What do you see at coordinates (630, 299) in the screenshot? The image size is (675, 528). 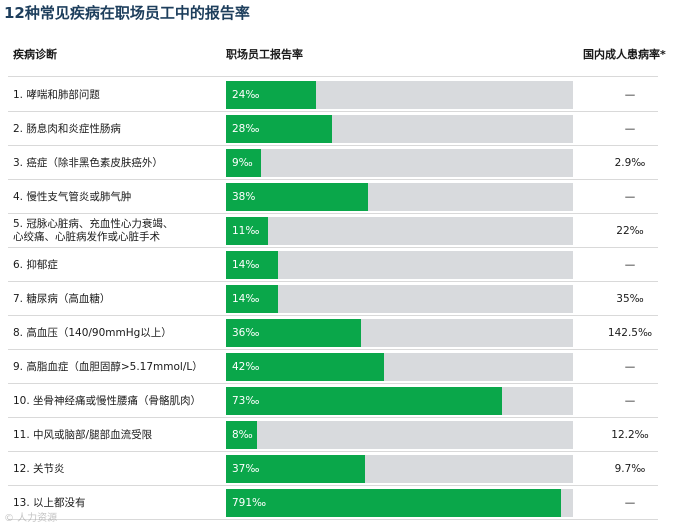 I see `prevalence-value: 35‰` at bounding box center [630, 299].